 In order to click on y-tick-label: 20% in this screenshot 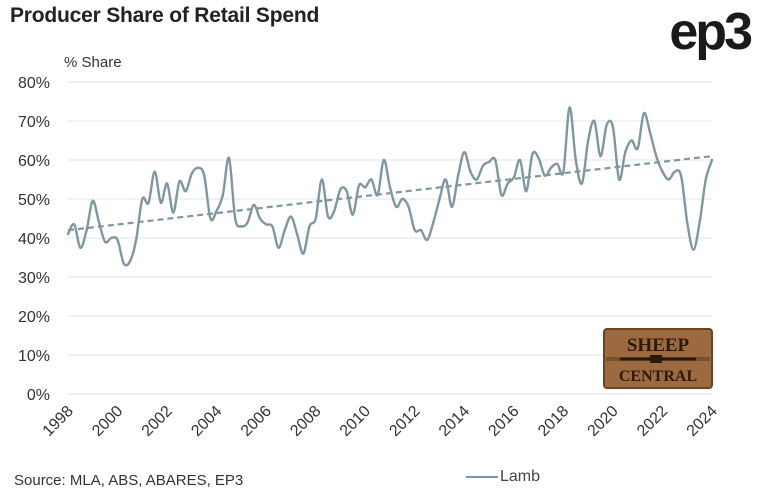, I will do `click(34, 317)`.